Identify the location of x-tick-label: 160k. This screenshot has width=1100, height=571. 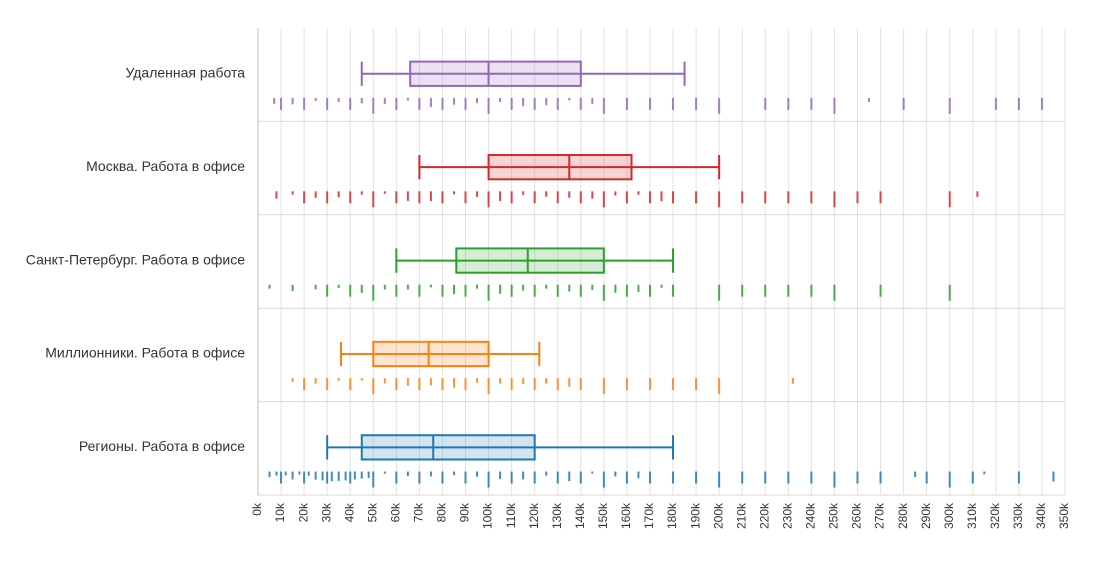
(626, 515).